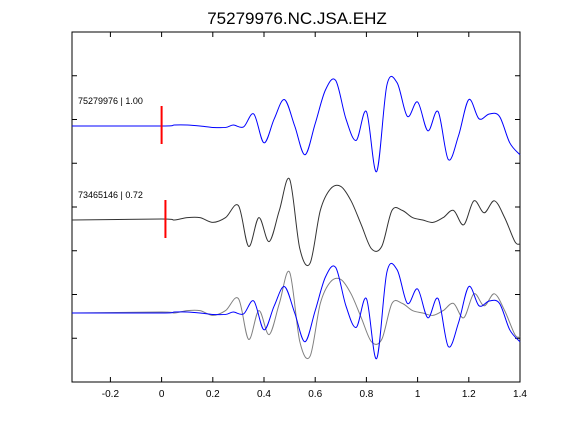  I want to click on x-tick-label: 0.4, so click(264, 394).